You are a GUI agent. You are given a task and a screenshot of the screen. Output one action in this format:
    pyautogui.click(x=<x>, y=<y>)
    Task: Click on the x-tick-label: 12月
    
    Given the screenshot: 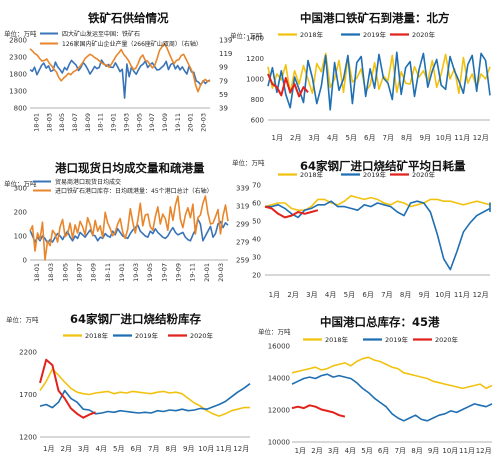 What is the action you would take?
    pyautogui.click(x=241, y=449)
    